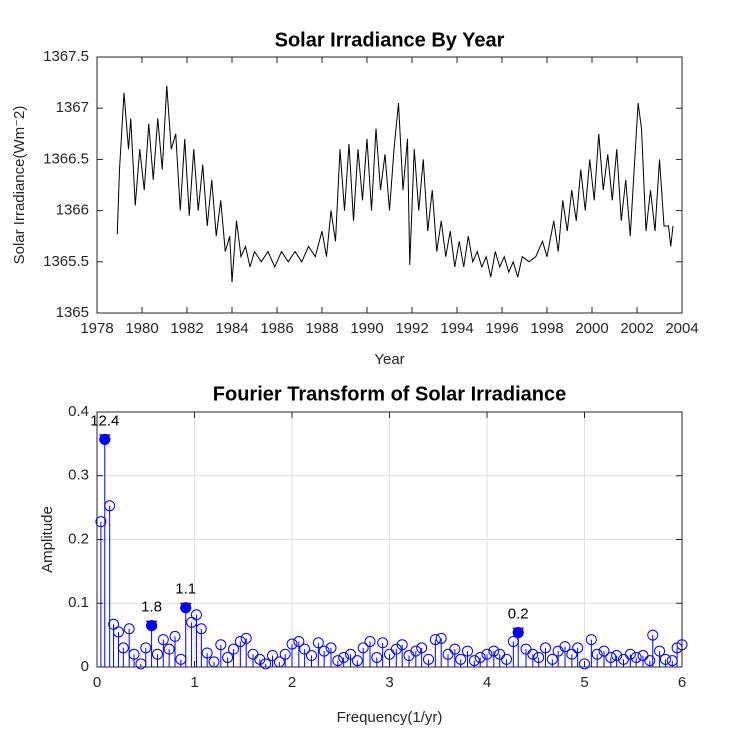 This screenshot has width=750, height=750. I want to click on x-tick-label: 1982, so click(186, 328).